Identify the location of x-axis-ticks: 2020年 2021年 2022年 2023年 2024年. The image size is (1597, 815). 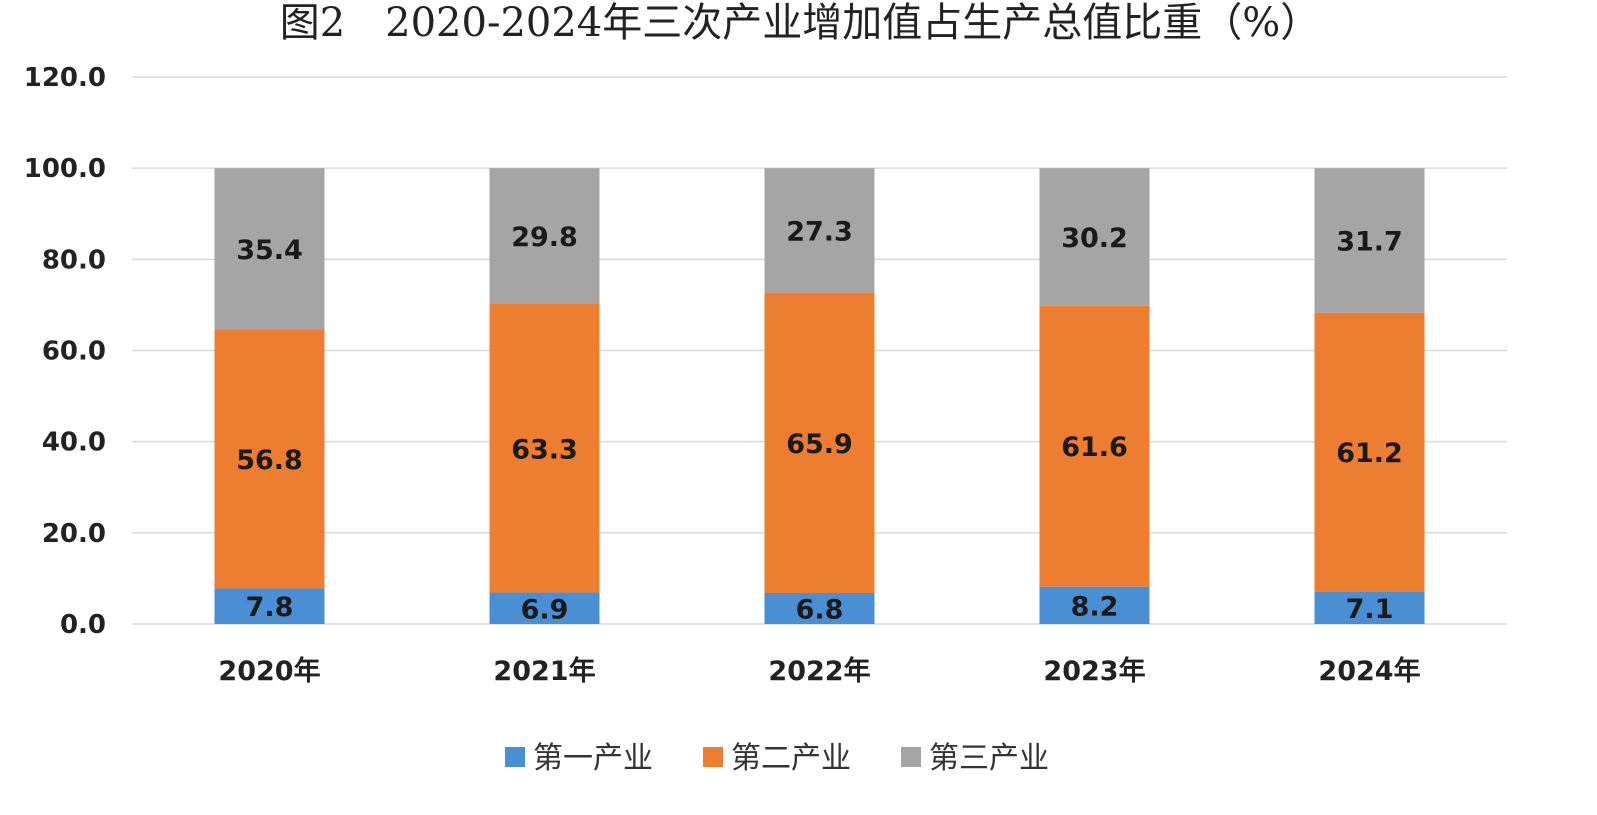
(819, 671).